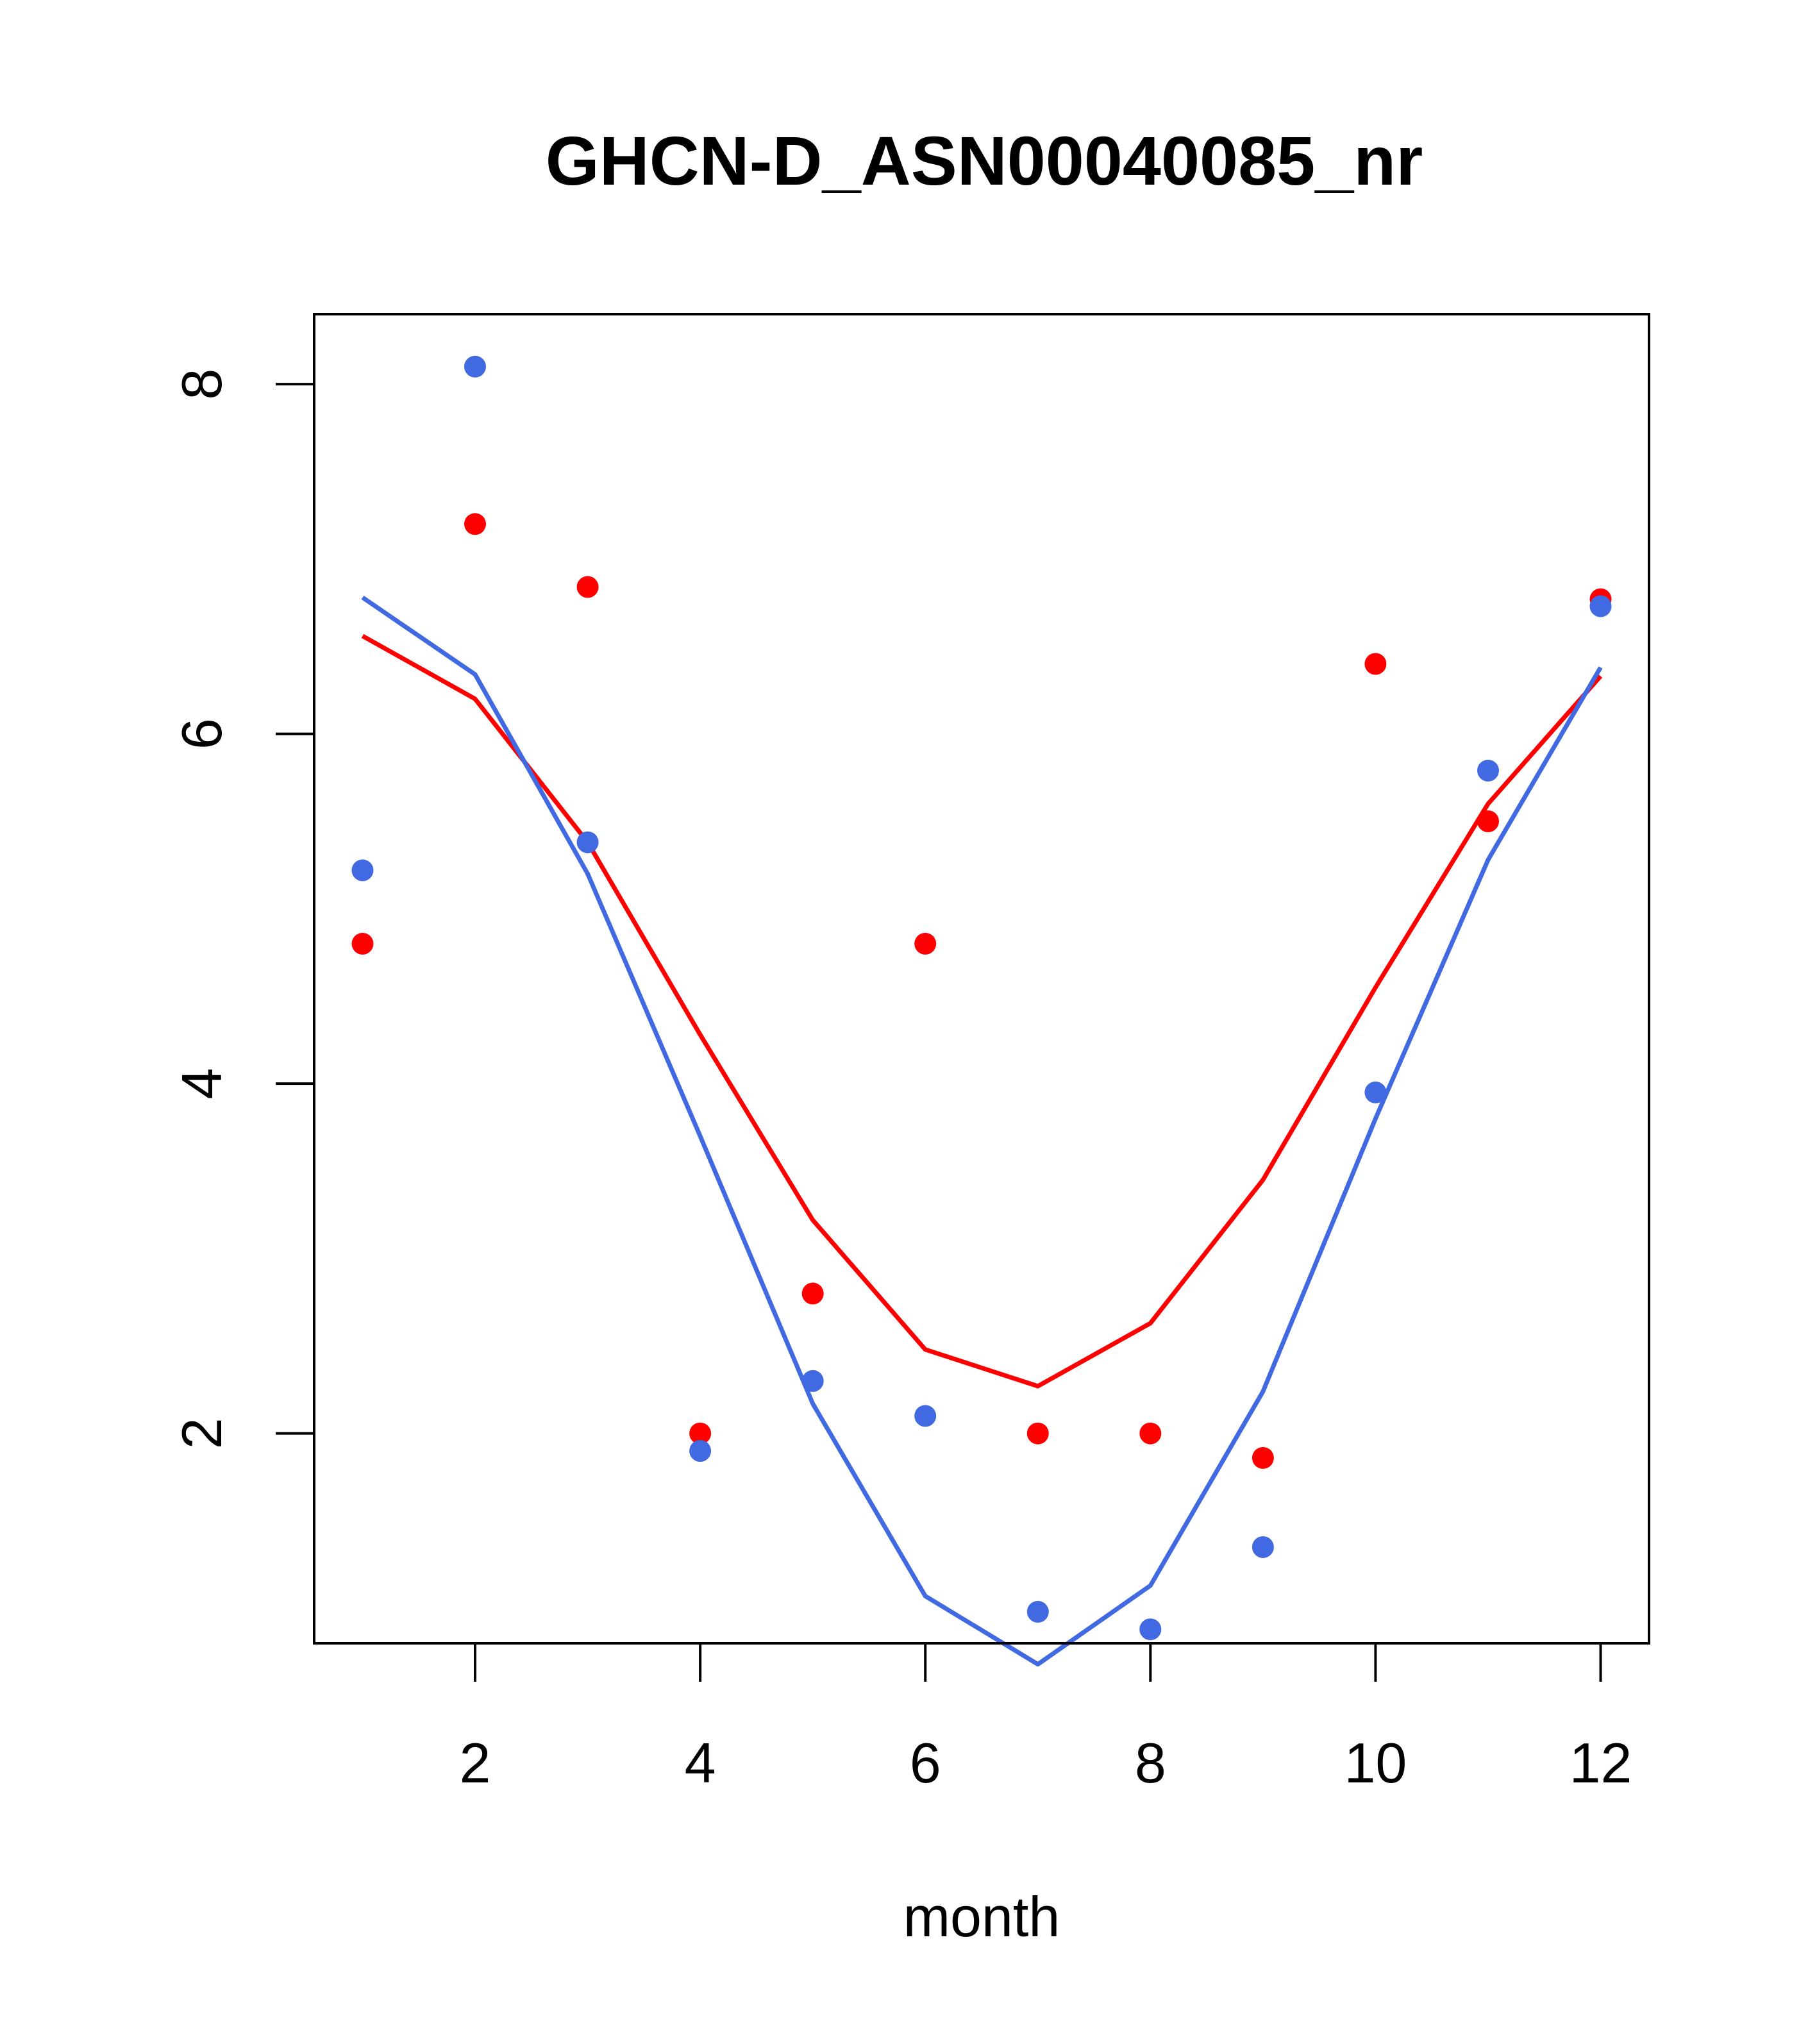  Describe the element at coordinates (1150, 1763) in the screenshot. I see `x-tick-label: 8` at that location.